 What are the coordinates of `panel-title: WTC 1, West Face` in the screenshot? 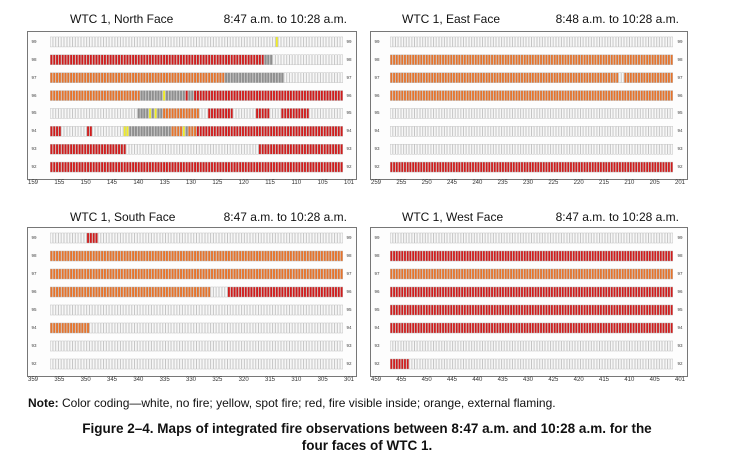 It's located at (453, 217).